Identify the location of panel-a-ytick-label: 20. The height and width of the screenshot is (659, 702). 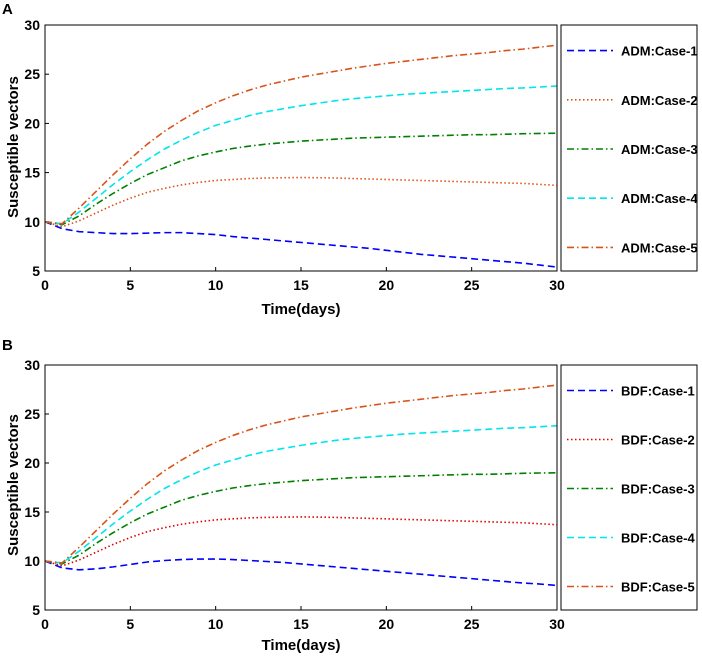
(32, 123).